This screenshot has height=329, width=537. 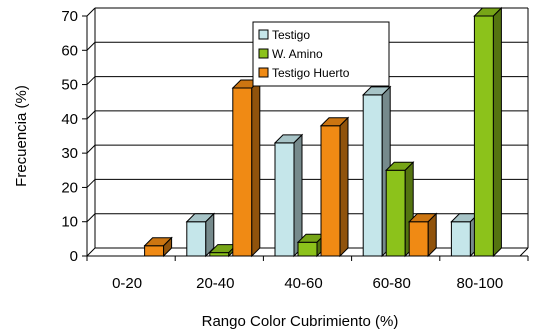 What do you see at coordinates (297, 54) in the screenshot?
I see `legend-label-1: W. Amino` at bounding box center [297, 54].